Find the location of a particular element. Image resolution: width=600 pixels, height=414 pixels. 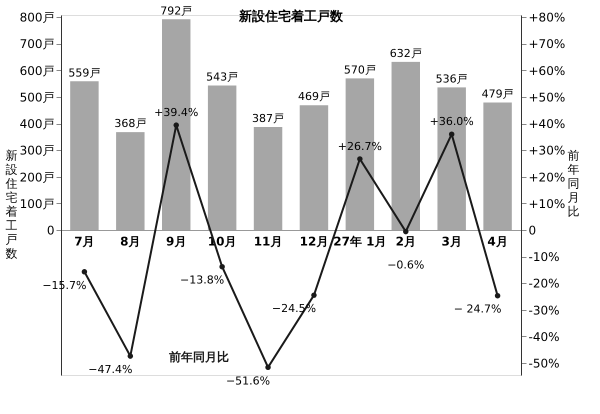

x-tick-label: 12月 is located at coordinates (314, 241).